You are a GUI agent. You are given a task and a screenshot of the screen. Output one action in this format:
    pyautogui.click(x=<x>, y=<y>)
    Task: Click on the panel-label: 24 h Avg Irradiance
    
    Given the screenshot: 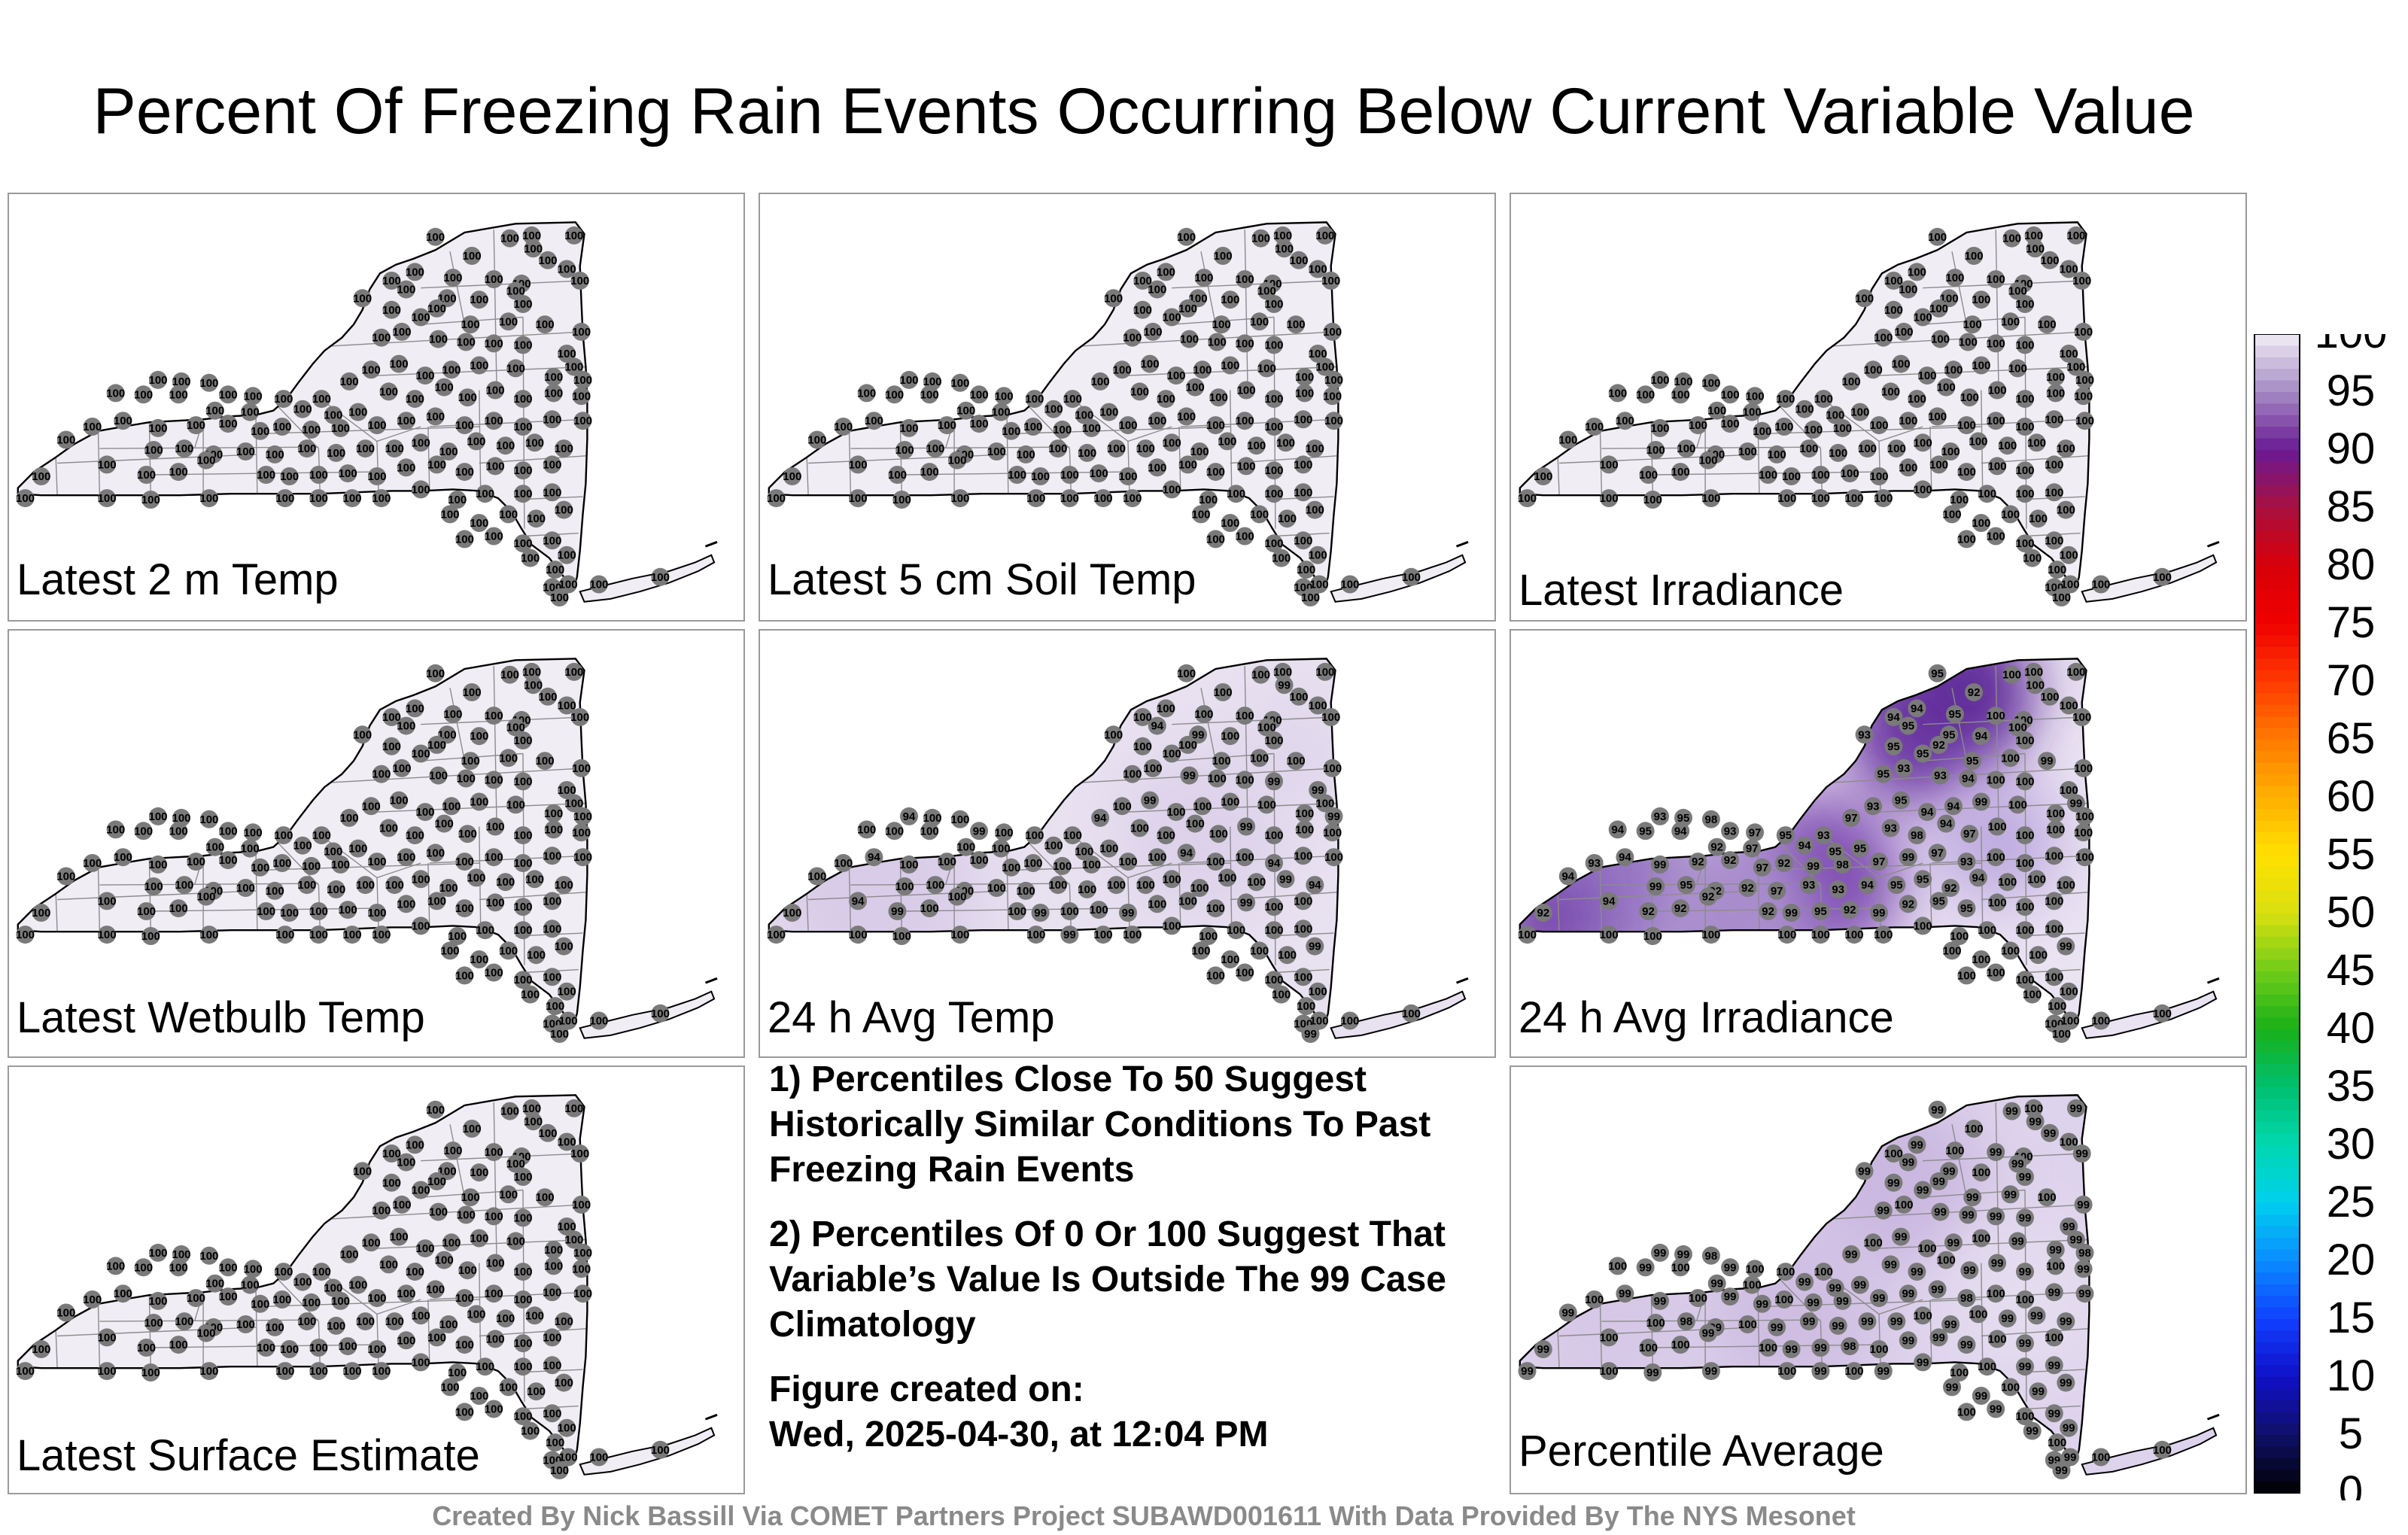 What is the action you would take?
    pyautogui.click(x=1706, y=1017)
    